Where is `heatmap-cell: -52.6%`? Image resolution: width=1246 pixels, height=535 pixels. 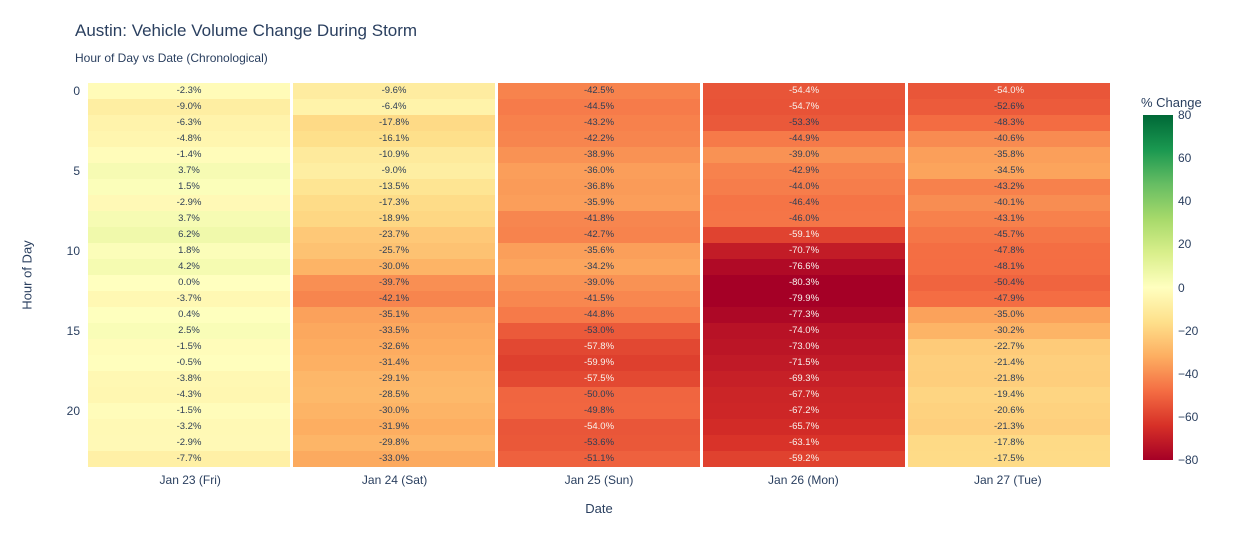
heatmap-cell: -52.6% is located at coordinates (1009, 107).